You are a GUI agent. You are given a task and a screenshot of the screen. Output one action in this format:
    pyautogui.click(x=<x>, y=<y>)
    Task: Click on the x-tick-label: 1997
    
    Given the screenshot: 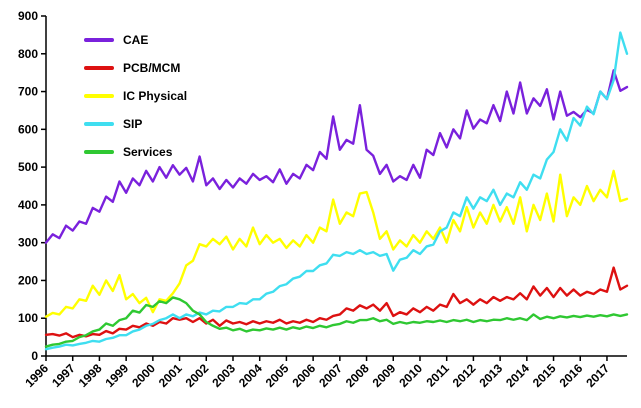 What is the action you would take?
    pyautogui.click(x=63, y=375)
    